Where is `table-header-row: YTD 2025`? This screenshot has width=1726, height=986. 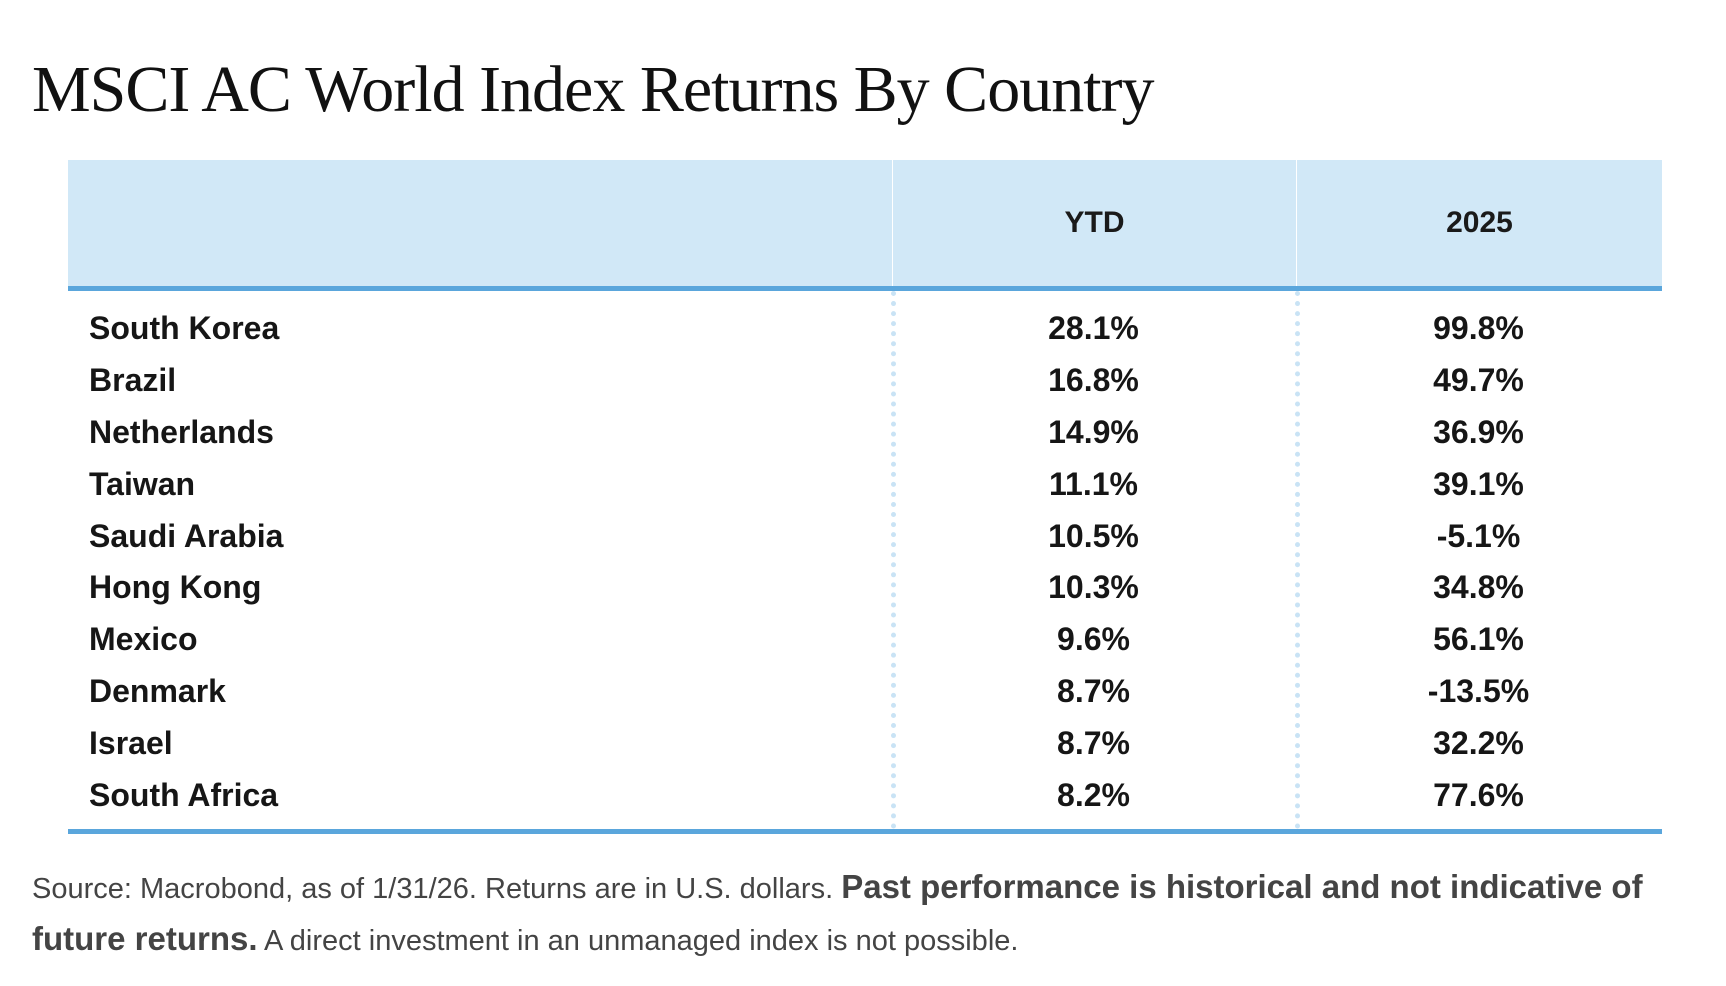
table-header-row: YTD 2025 is located at coordinates (865, 223).